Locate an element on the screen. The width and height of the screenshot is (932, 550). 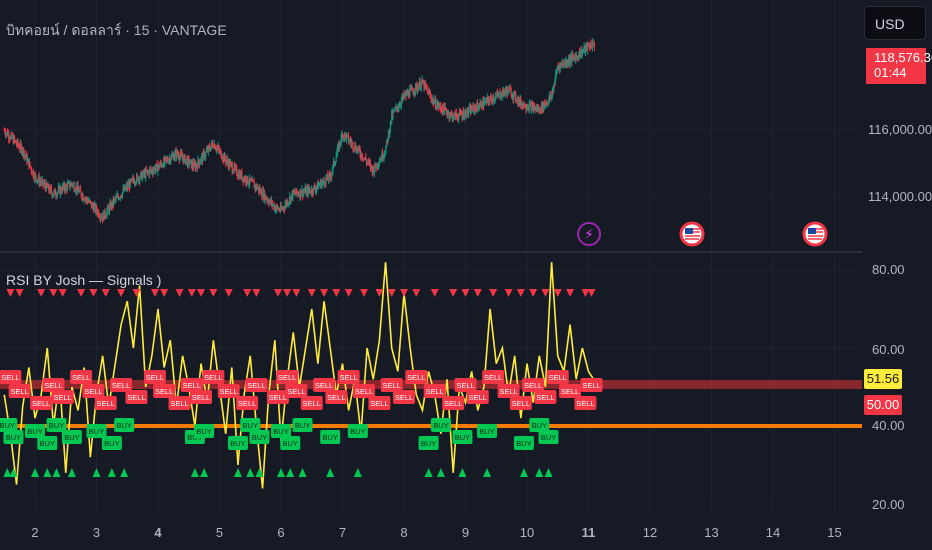
event-markers: ⚡ is located at coordinates (702, 234).